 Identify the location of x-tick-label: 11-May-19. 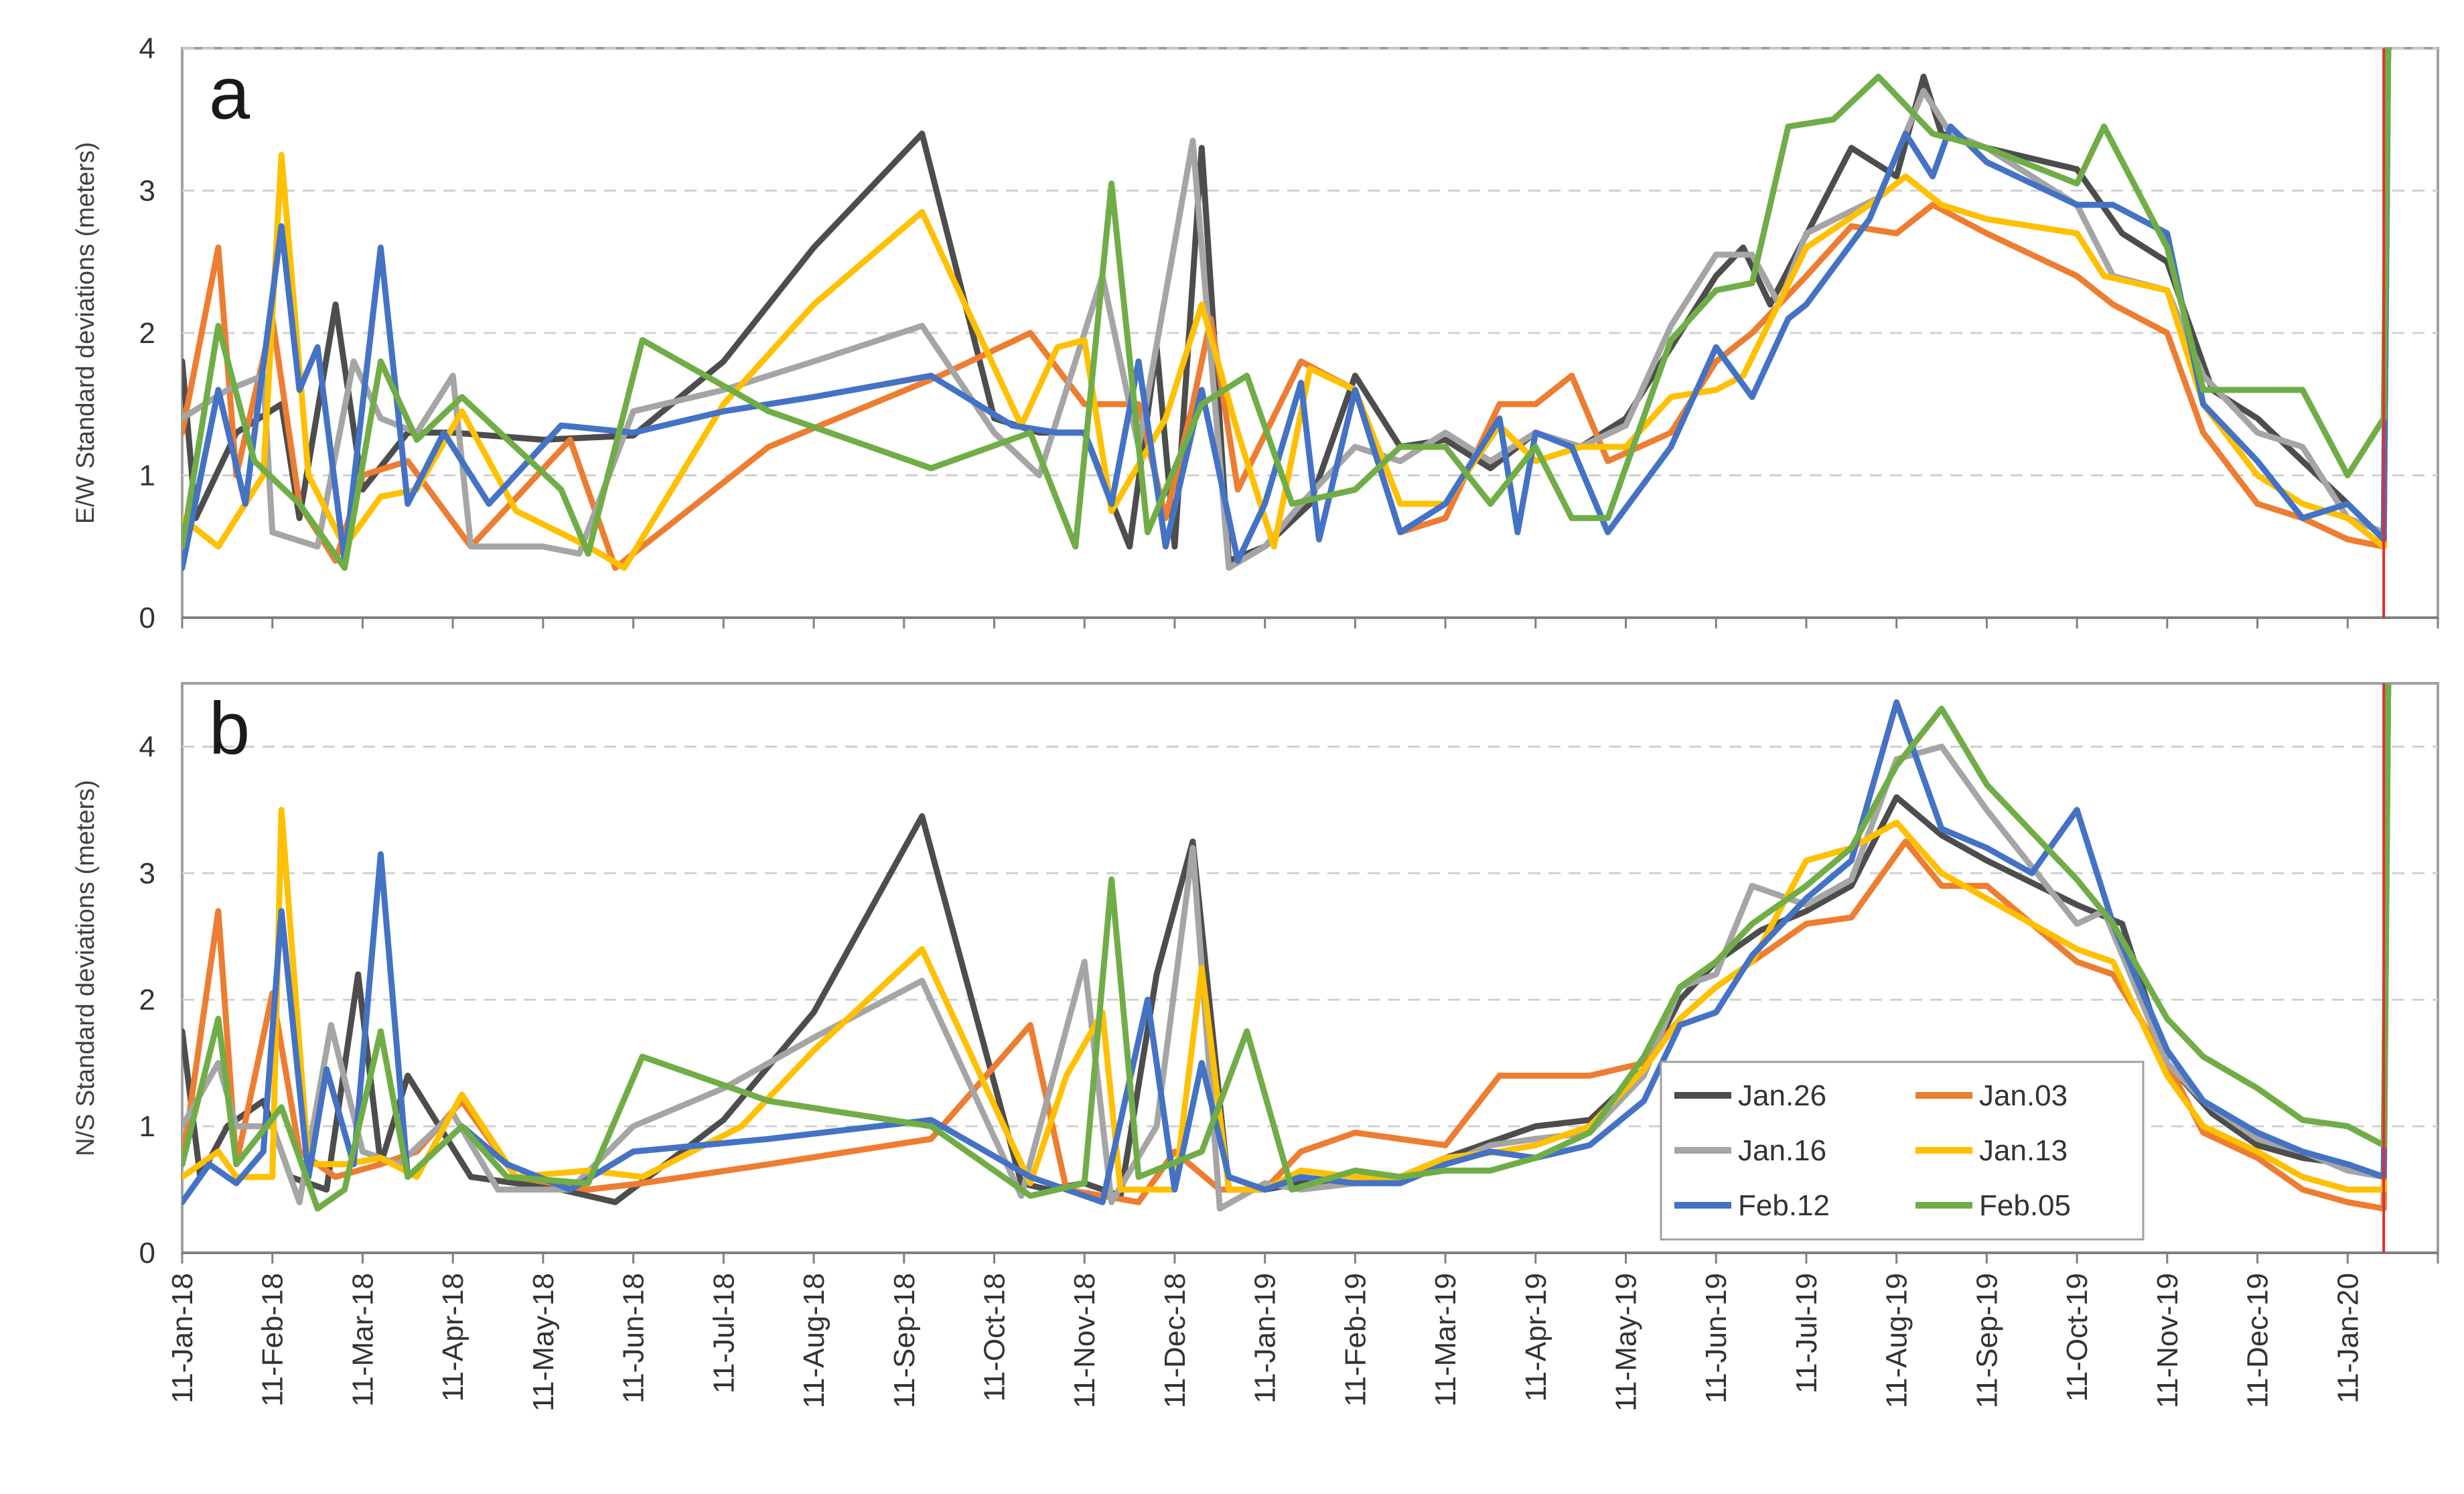
(1626, 1342).